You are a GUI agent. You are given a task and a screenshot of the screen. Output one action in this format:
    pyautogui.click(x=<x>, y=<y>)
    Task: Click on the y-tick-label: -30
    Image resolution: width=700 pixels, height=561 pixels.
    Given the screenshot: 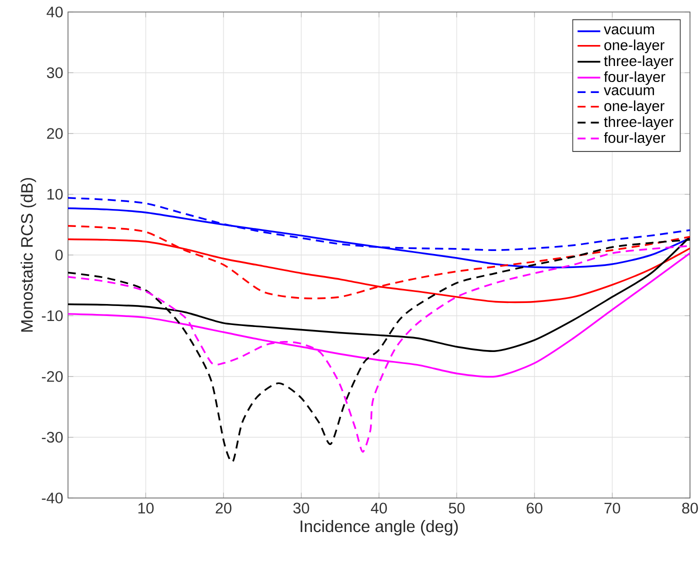 What is the action you would take?
    pyautogui.click(x=52, y=437)
    